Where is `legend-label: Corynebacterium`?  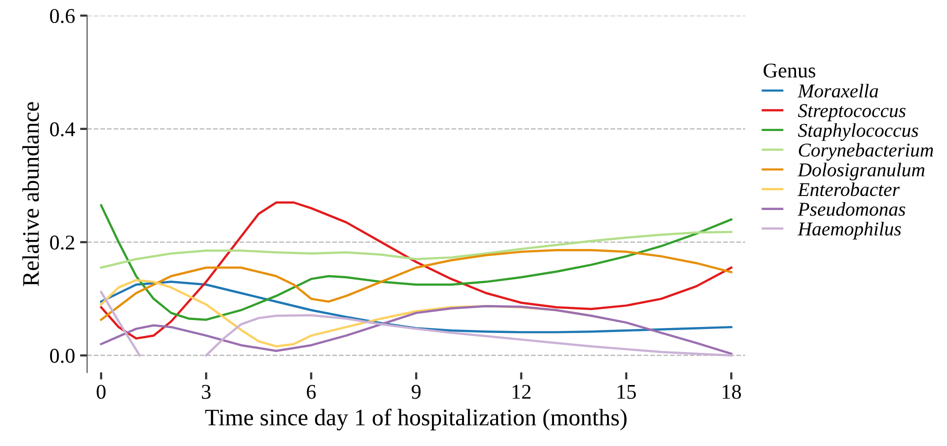 legend-label: Corynebacterium is located at coordinates (866, 152).